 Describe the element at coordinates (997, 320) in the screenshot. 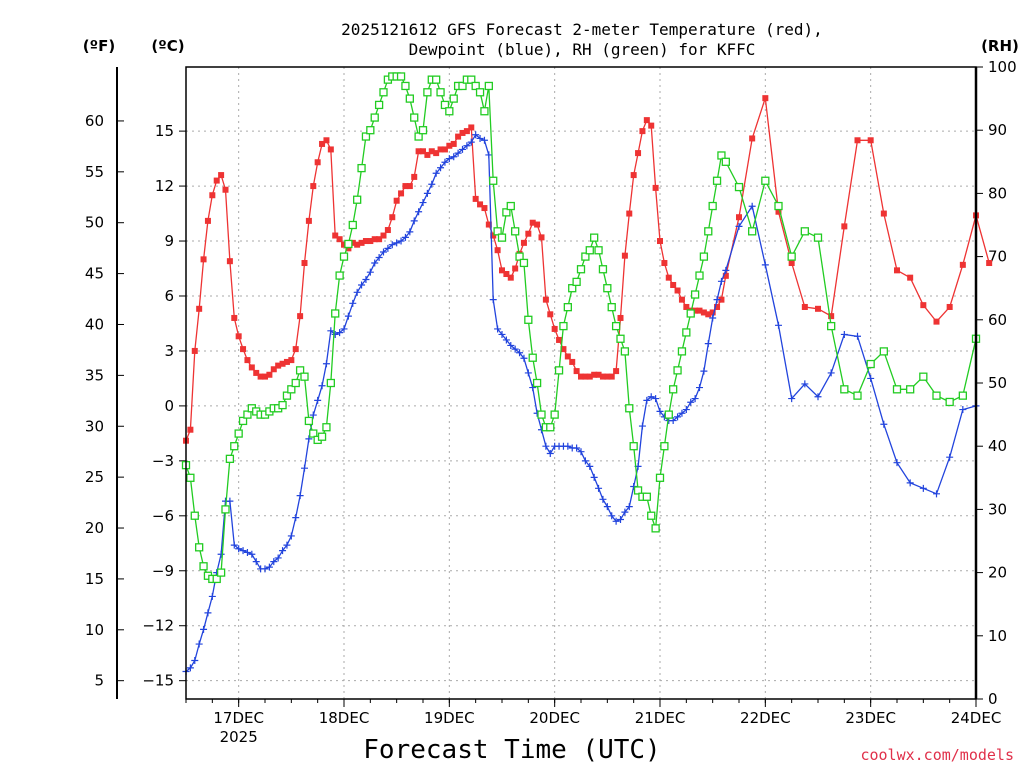

I see `rh-tick-label: 60` at that location.